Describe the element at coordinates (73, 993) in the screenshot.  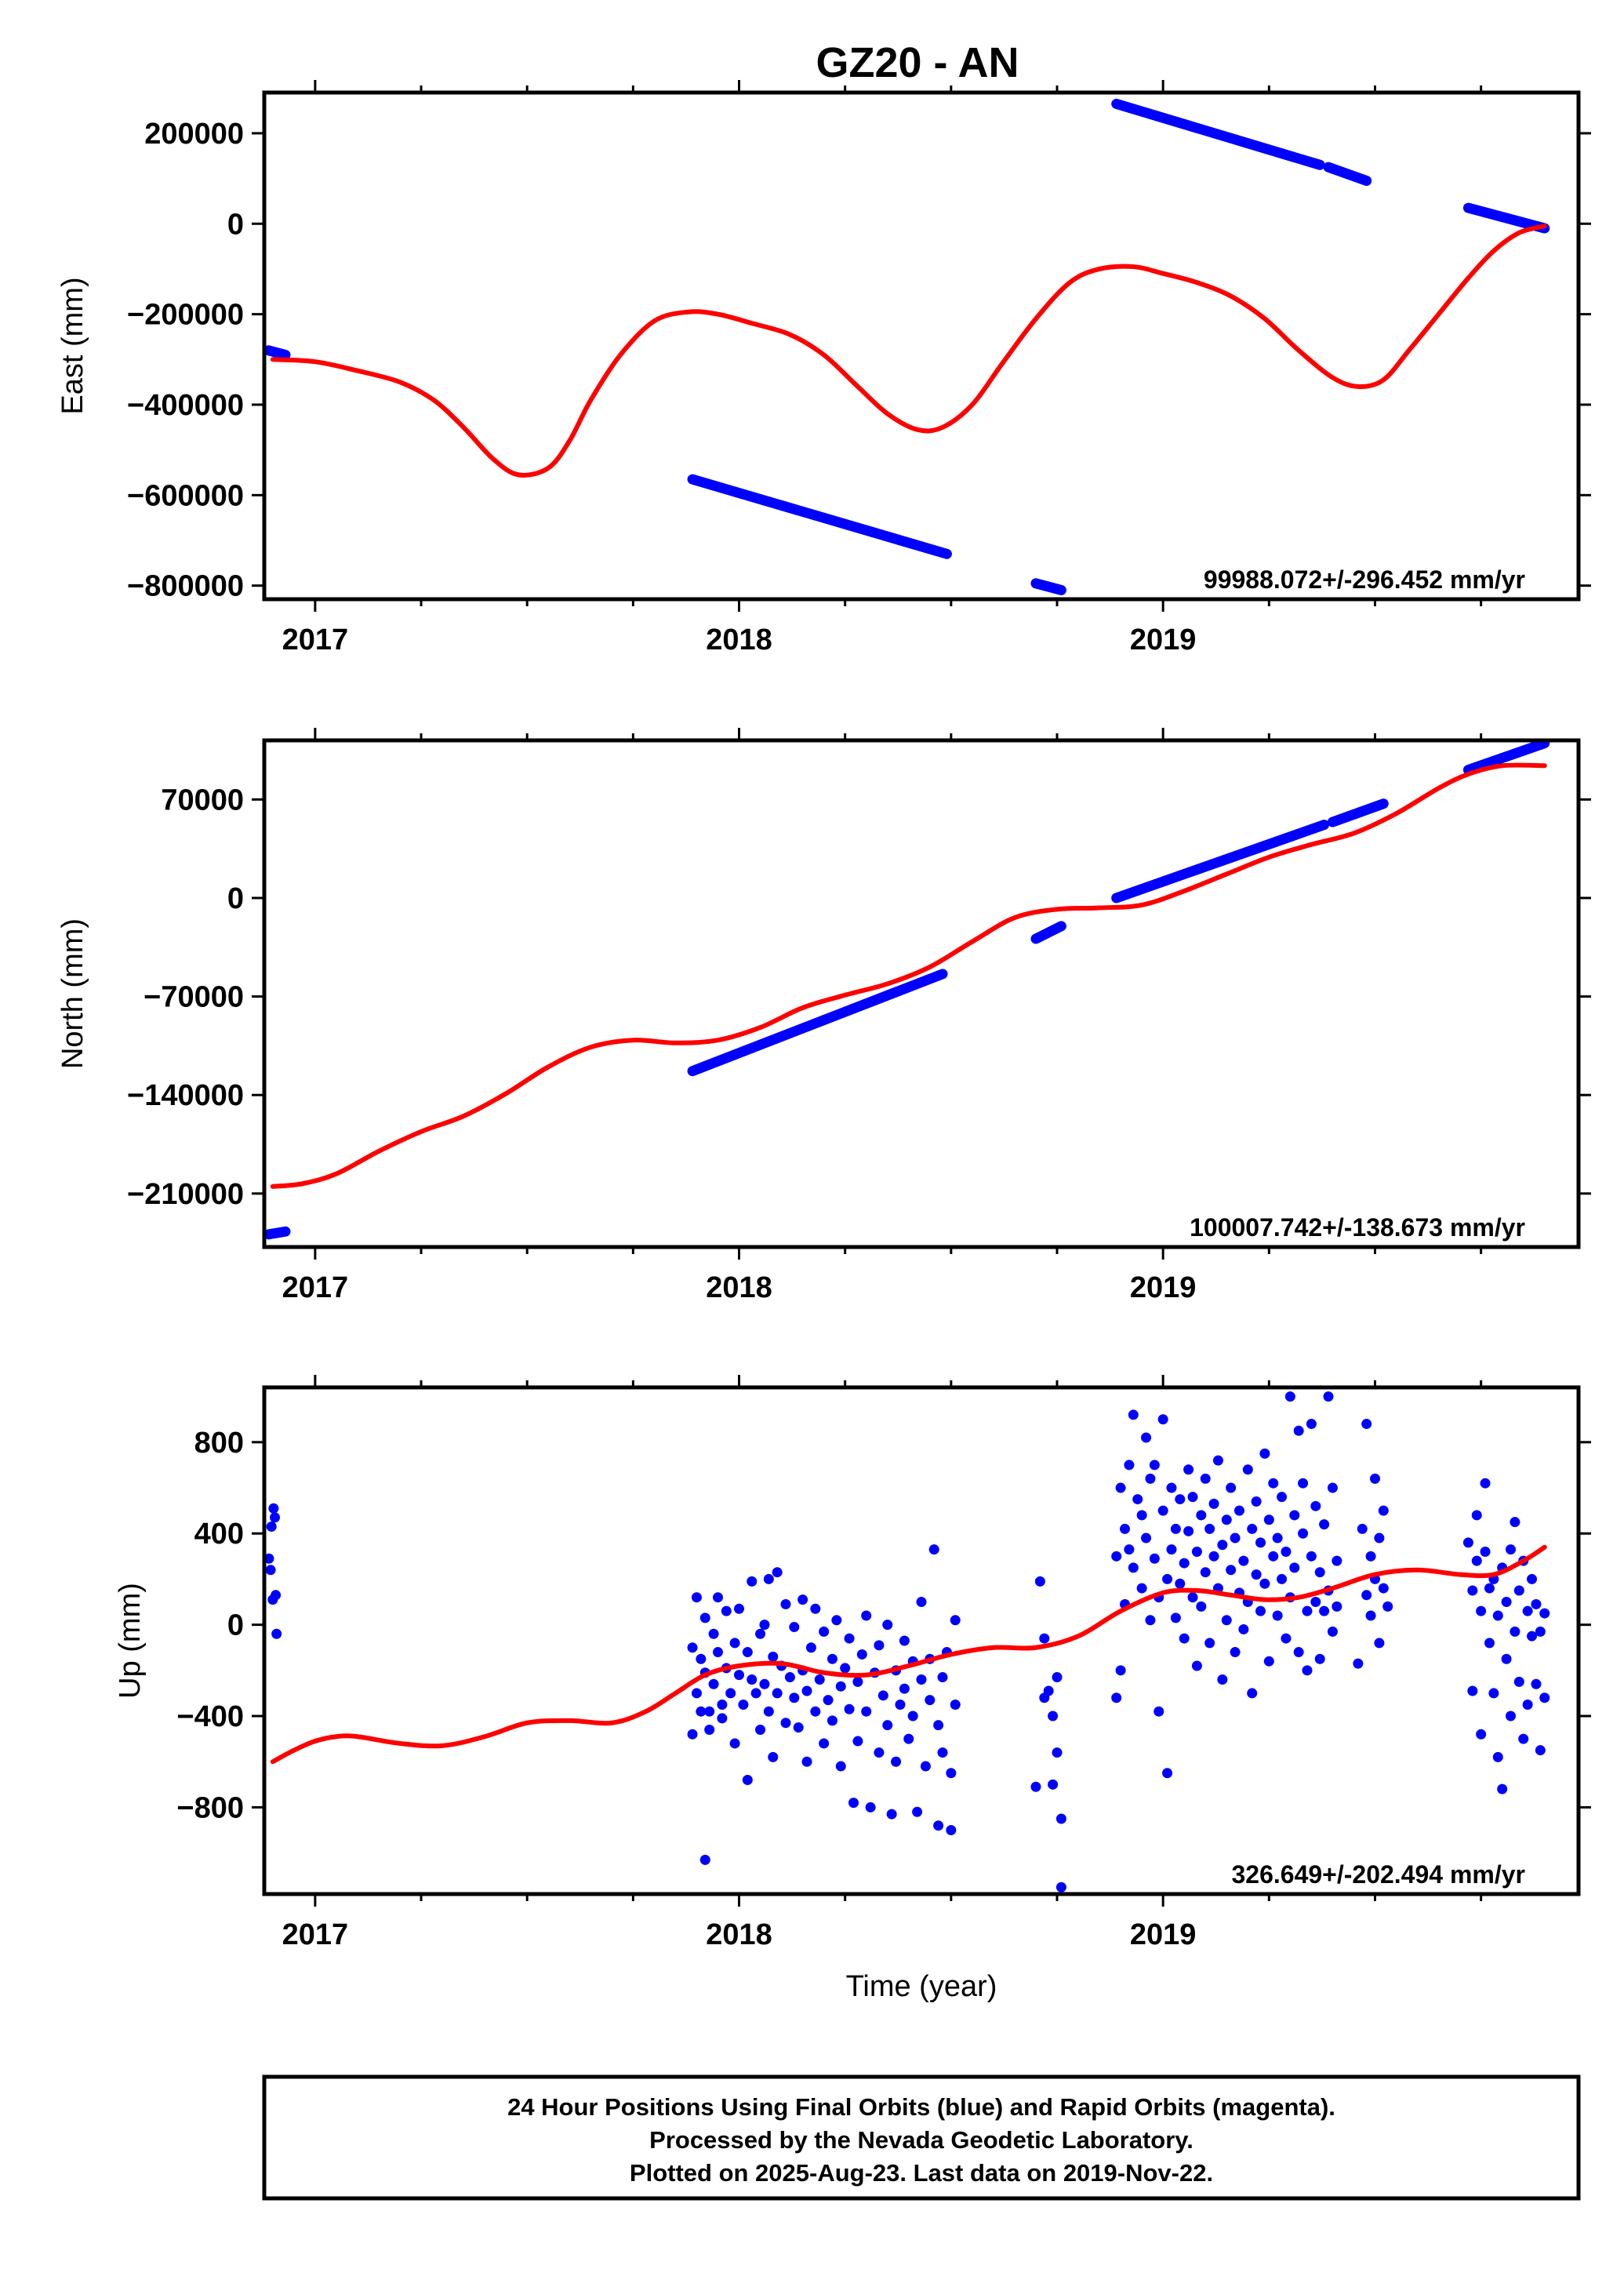
I see `north-ylabel: North (mm)` at that location.